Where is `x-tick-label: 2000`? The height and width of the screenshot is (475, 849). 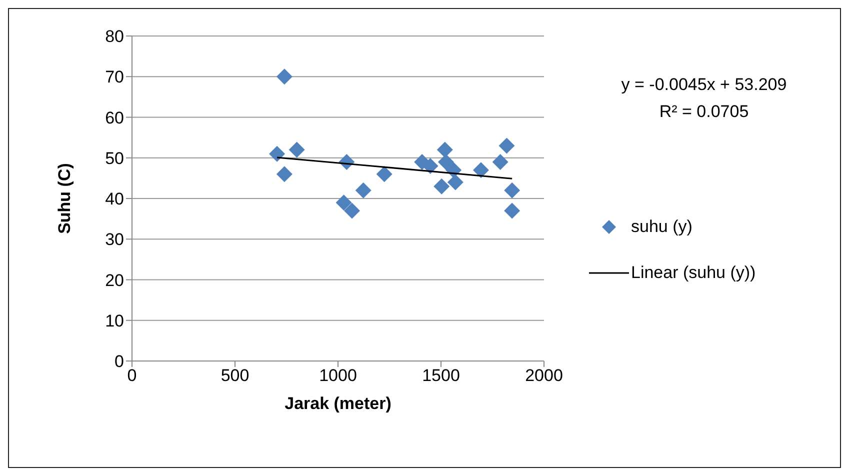 x-tick-label: 2000 is located at coordinates (544, 376).